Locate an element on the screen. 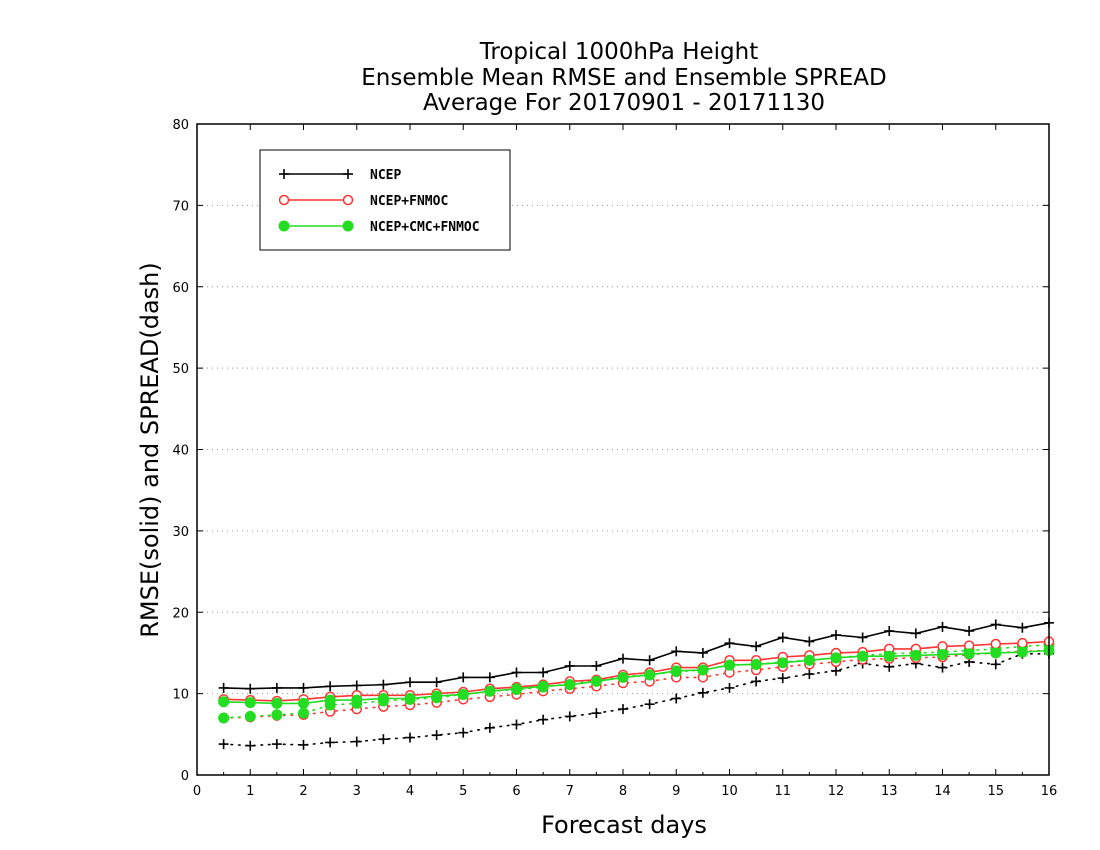 Image resolution: width=1100 pixels, height=850 pixels. x-tick-label: 3 is located at coordinates (357, 791).